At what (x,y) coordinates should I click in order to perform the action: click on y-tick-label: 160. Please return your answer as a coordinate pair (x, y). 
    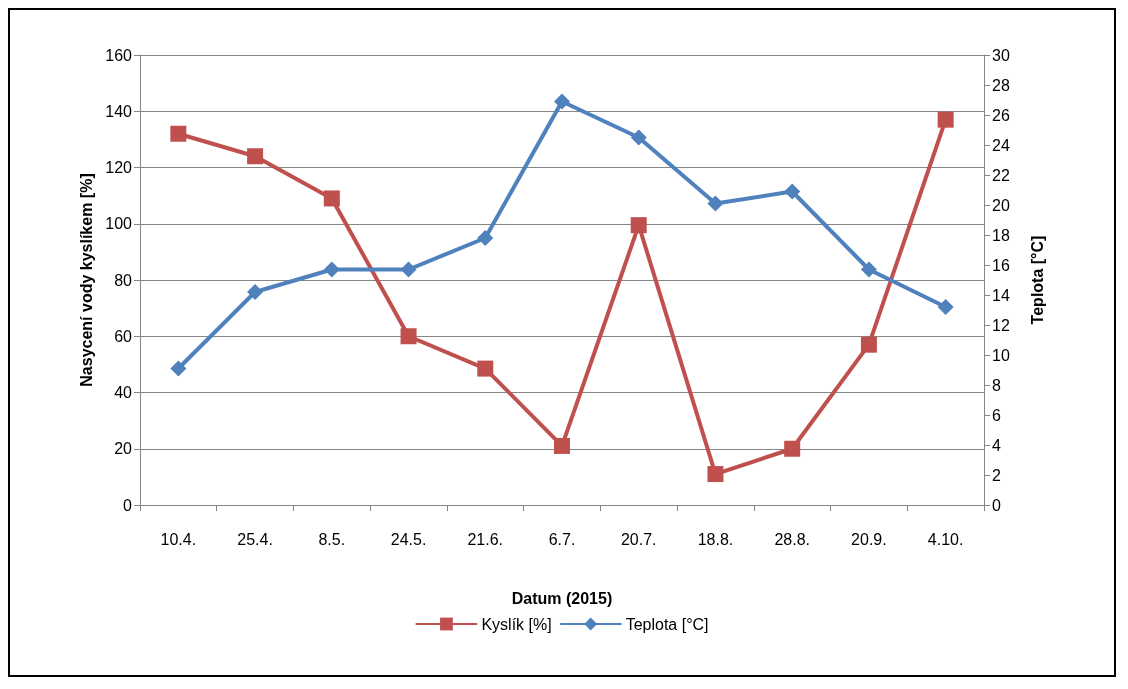
    Looking at the image, I should click on (119, 55).